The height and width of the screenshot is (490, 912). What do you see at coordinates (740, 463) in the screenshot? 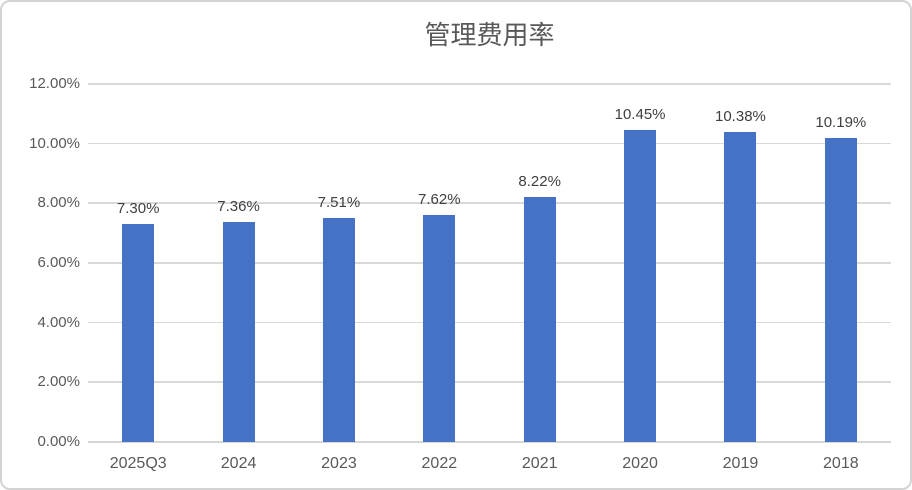
I see `x-axis-category-label: 2019` at bounding box center [740, 463].